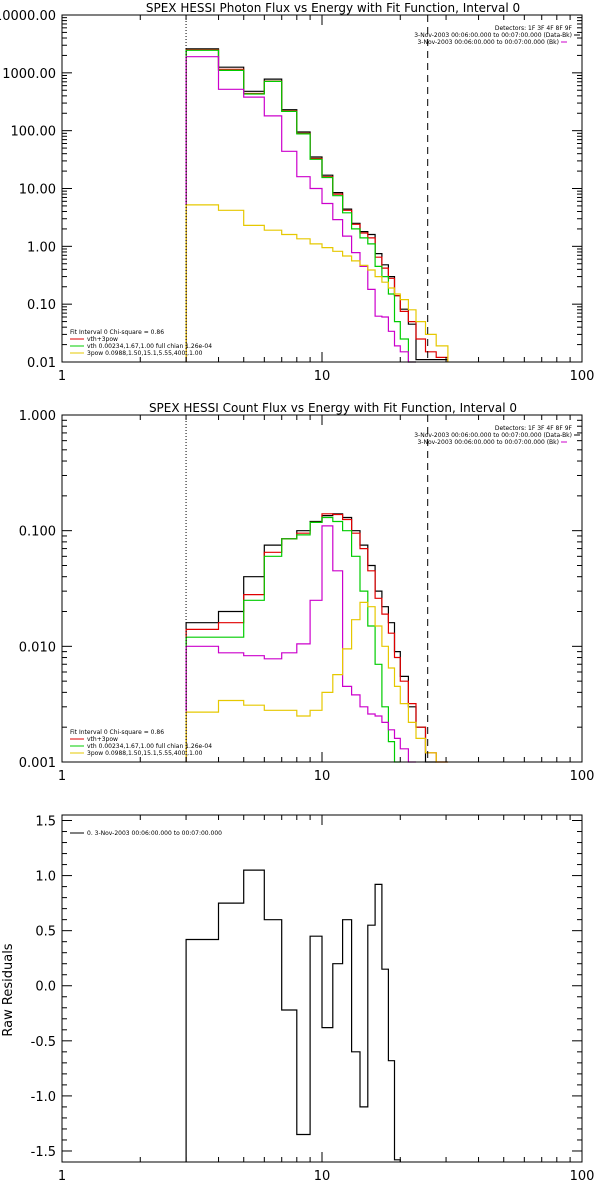  Describe the element at coordinates (37, 532) in the screenshot. I see `y-tick-label: 0.100` at that location.